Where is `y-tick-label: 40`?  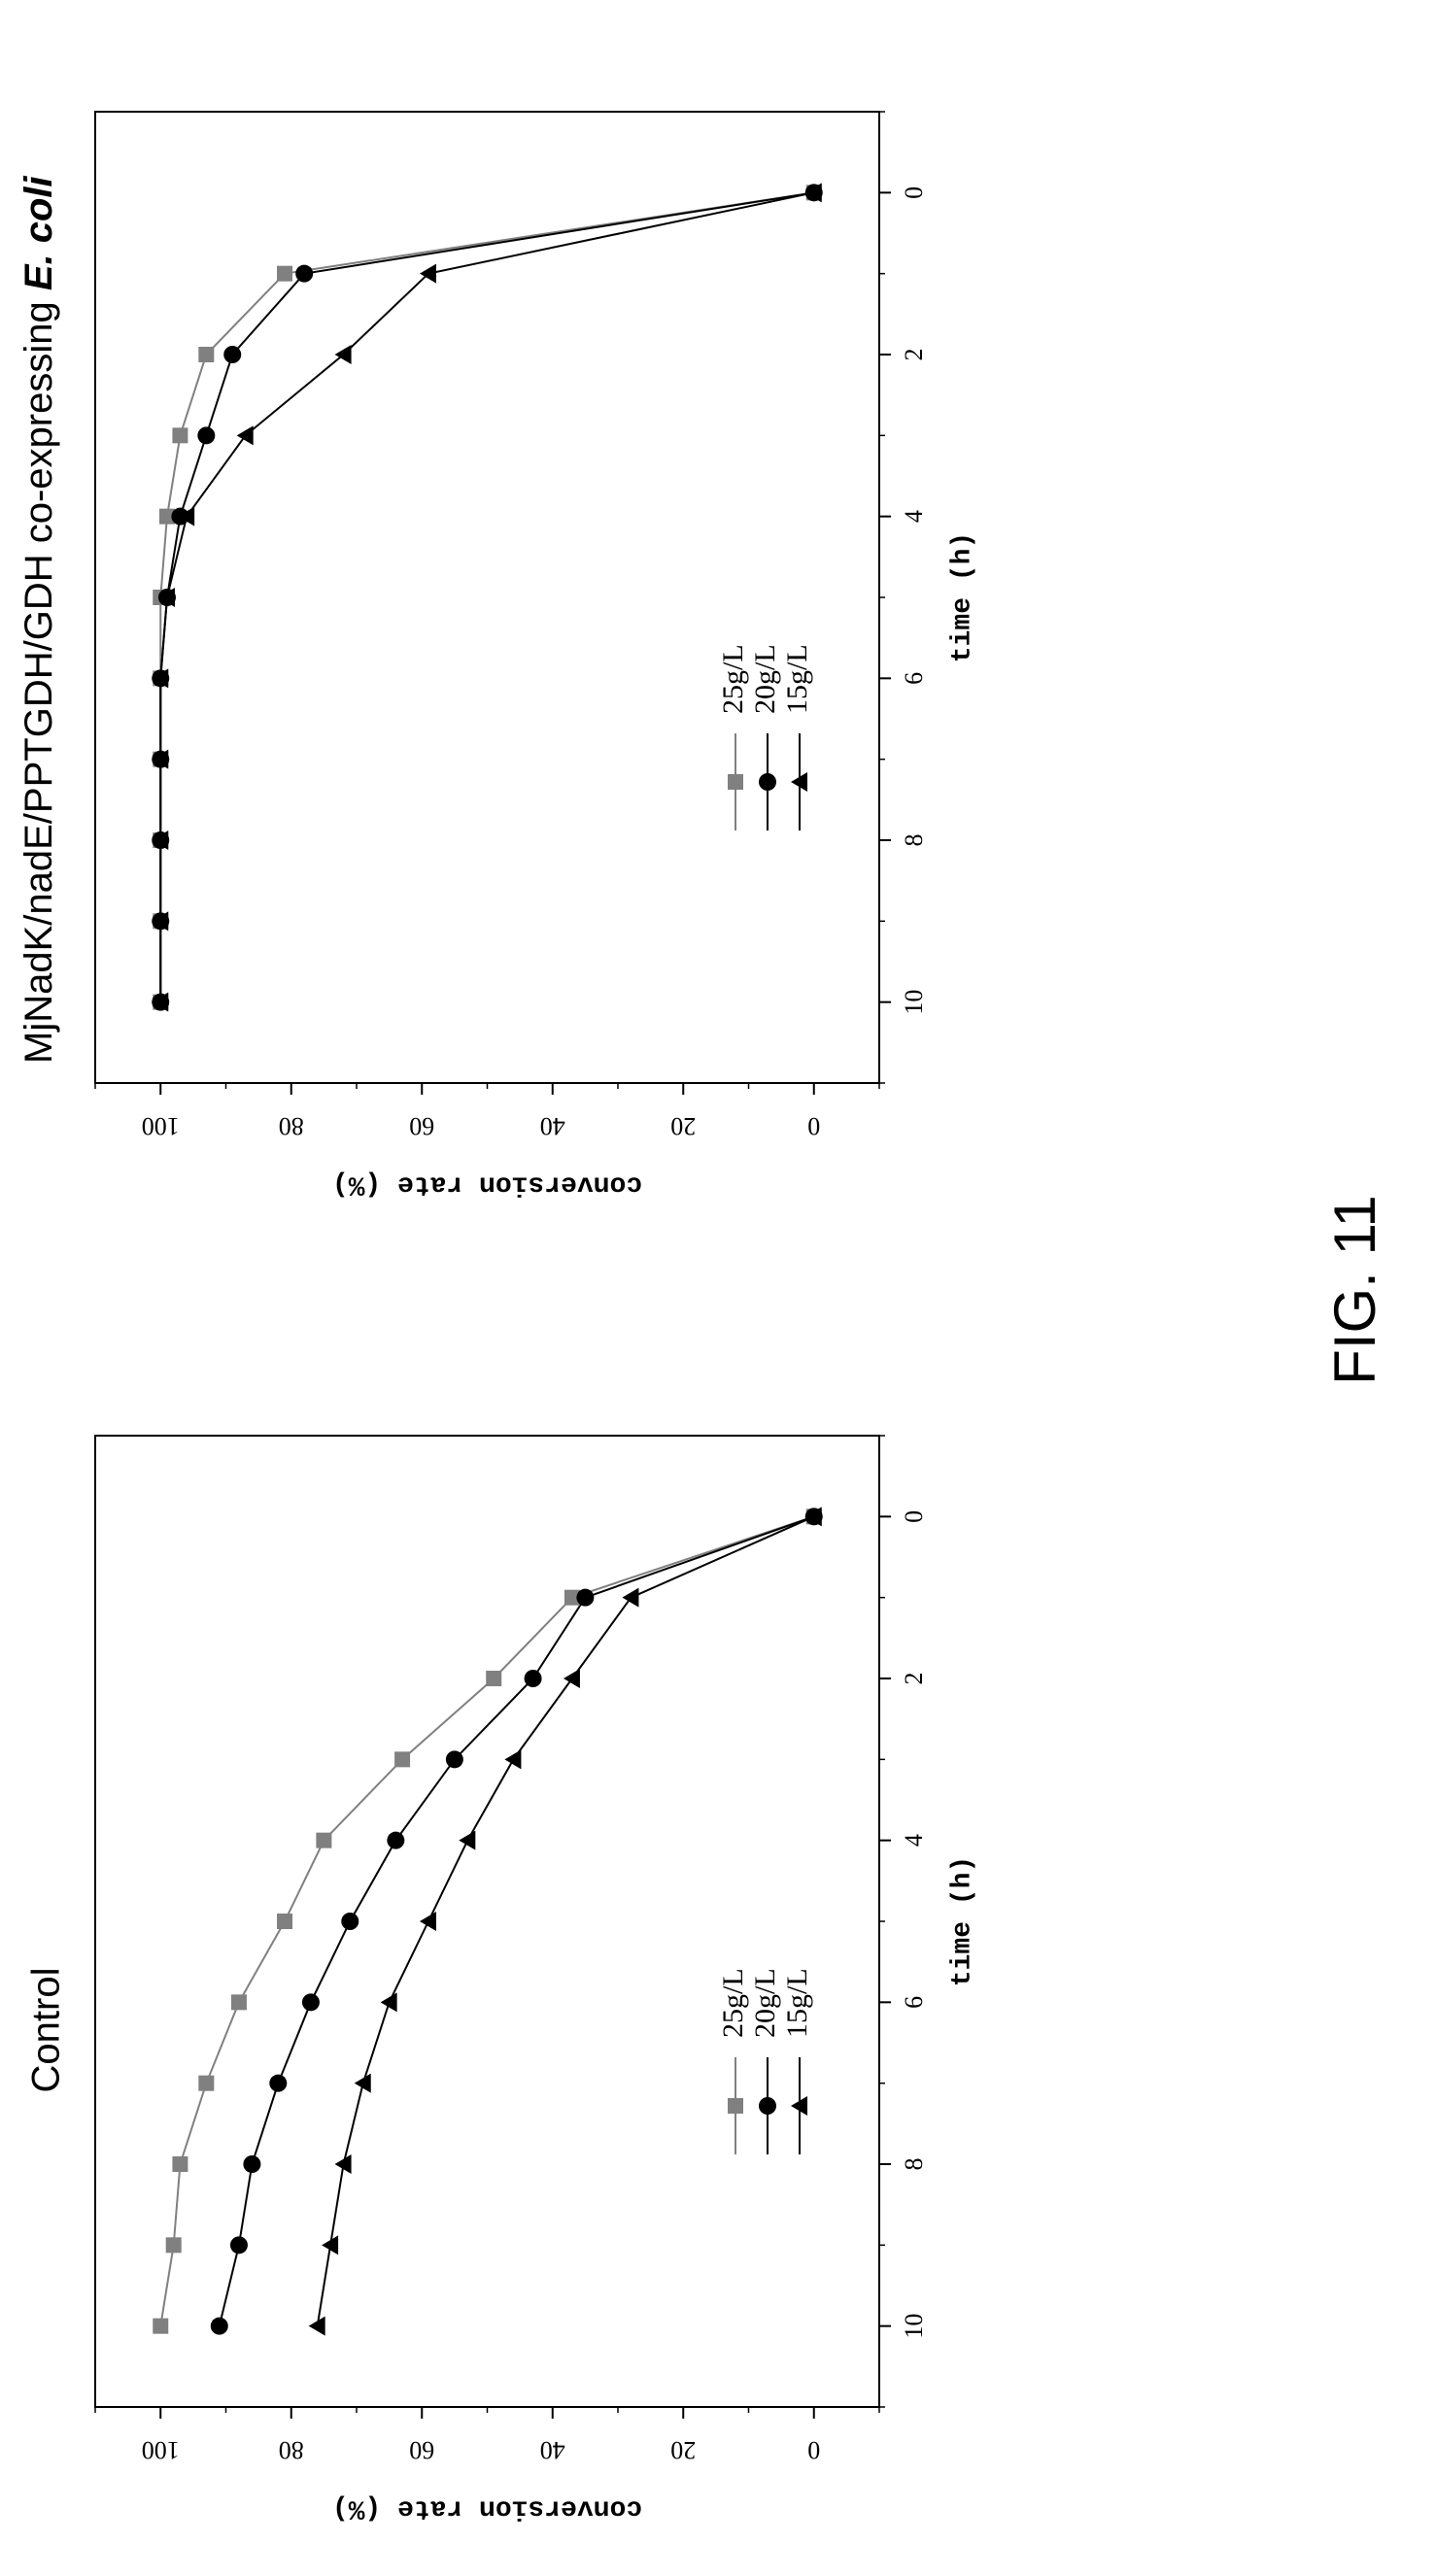
y-tick-label: 40 is located at coordinates (552, 1126).